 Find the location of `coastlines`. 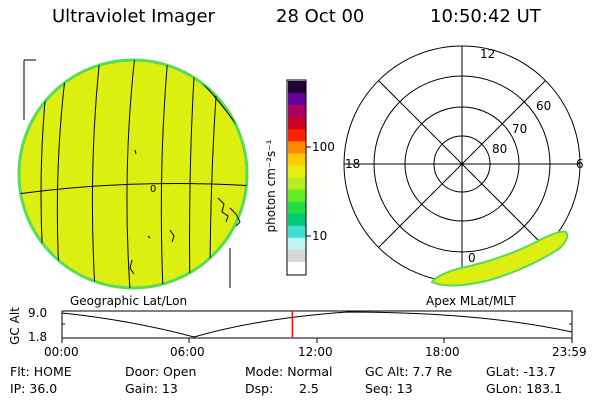

coastlines is located at coordinates (185, 212).